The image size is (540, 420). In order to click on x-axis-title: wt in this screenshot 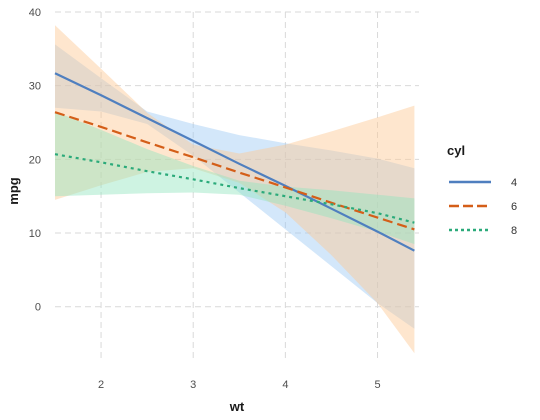, I will do `click(237, 406)`.